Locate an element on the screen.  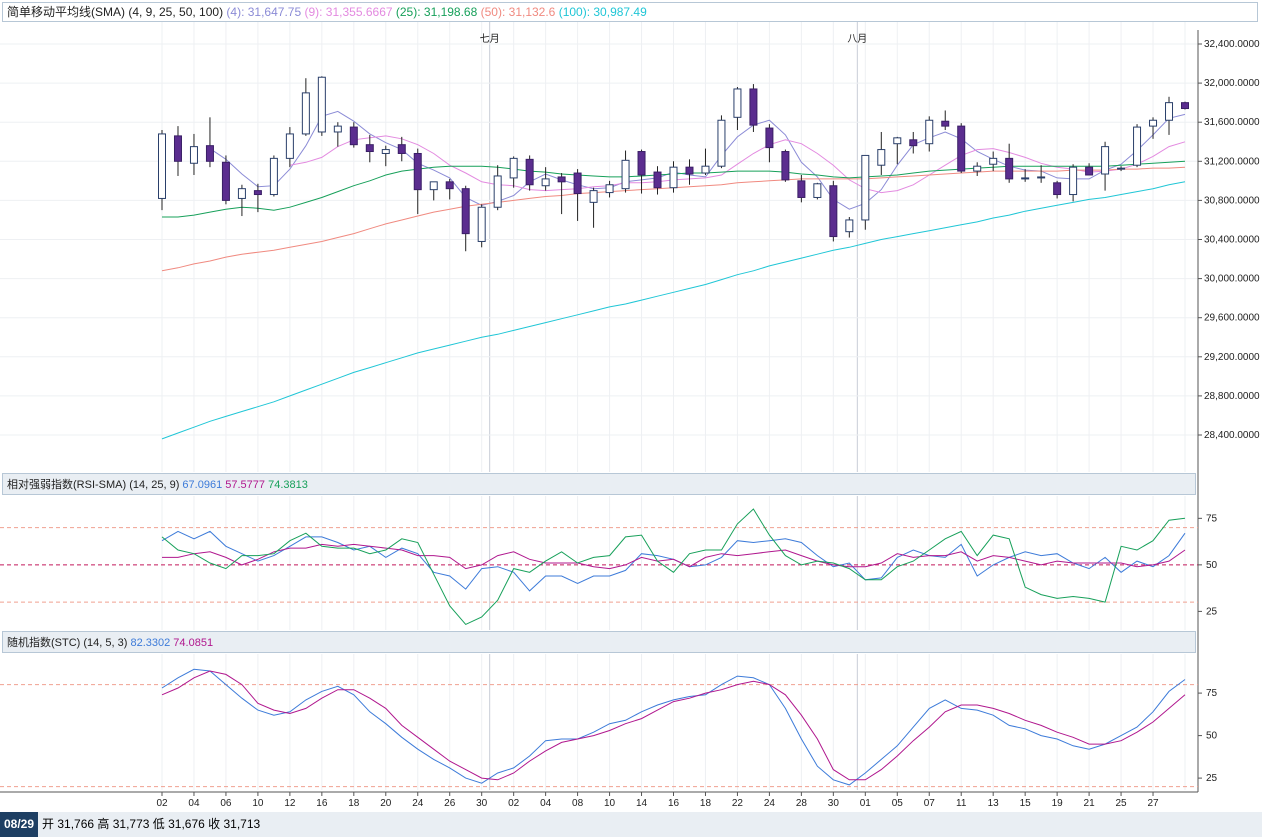
x-tick-label: 02 is located at coordinates (162, 803).